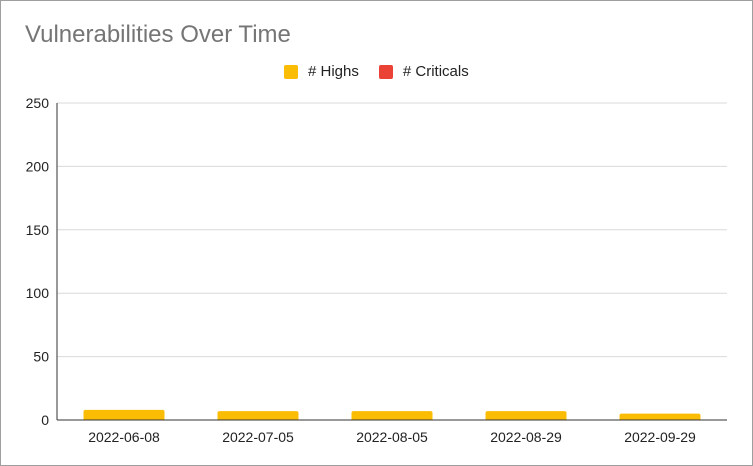  I want to click on chart-legend: # Highs # Criticals, so click(386, 71).